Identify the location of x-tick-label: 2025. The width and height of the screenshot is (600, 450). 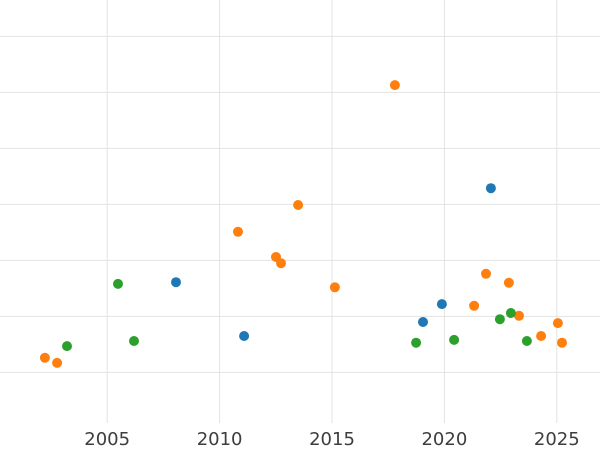
(557, 439).